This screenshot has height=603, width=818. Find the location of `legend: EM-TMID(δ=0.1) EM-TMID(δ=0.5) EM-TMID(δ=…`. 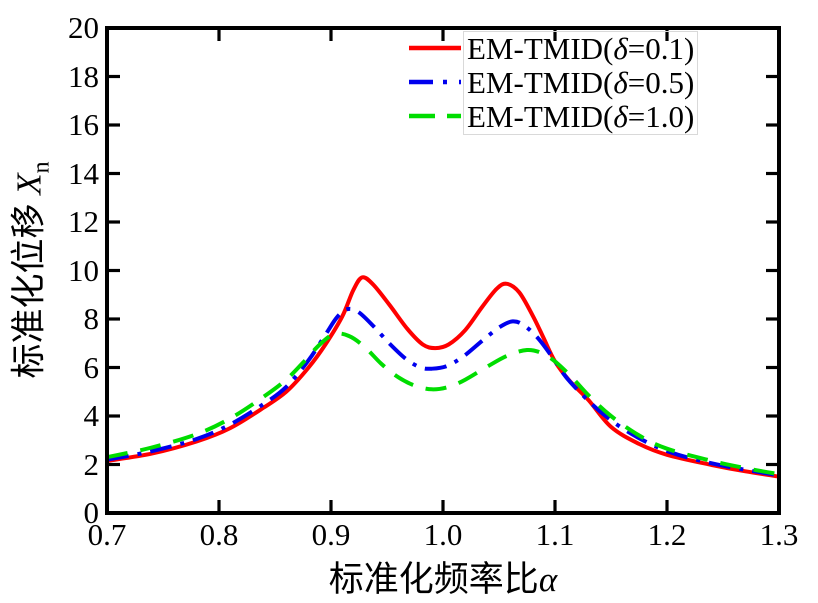

legend: EM-TMID(δ=0.1) EM-TMID(δ=0.5) EM-TMID(δ=… is located at coordinates (553, 83).